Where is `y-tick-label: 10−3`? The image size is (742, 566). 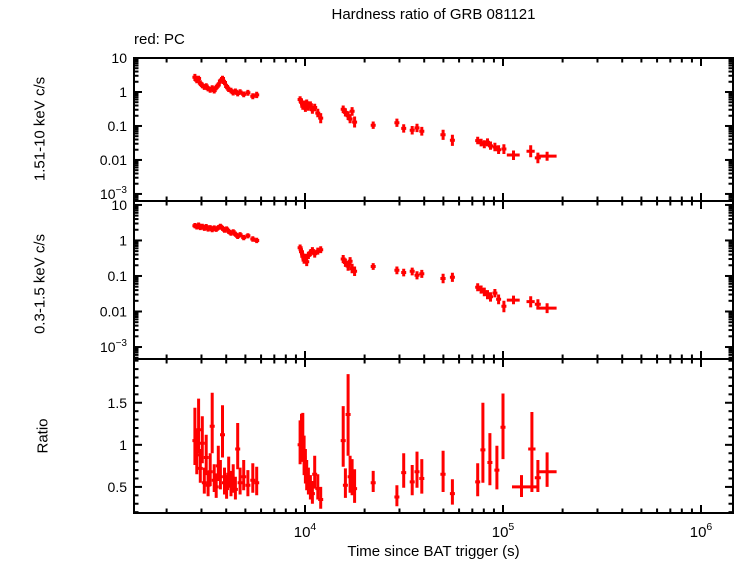 y-tick-label: 10−3 is located at coordinates (113, 346).